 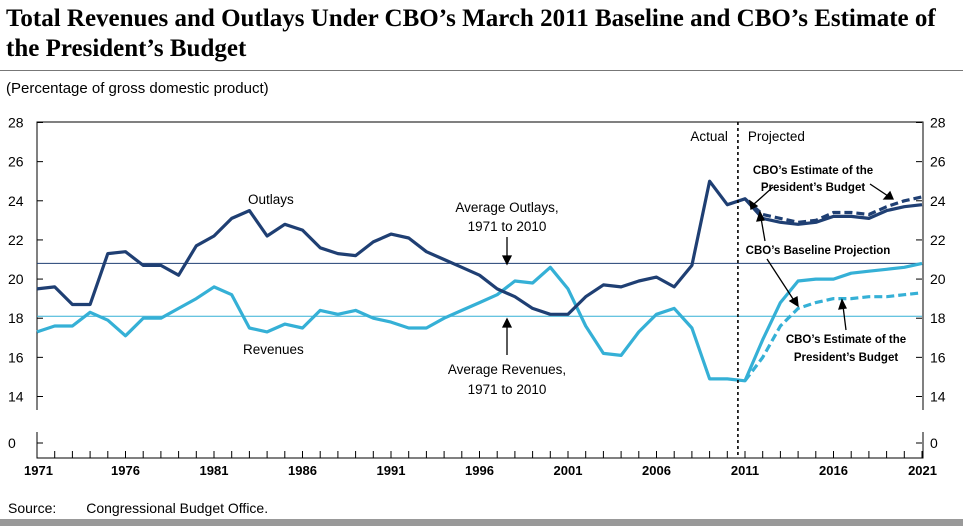 What do you see at coordinates (12, 443) in the screenshot?
I see `y-tick-label-left: 0` at bounding box center [12, 443].